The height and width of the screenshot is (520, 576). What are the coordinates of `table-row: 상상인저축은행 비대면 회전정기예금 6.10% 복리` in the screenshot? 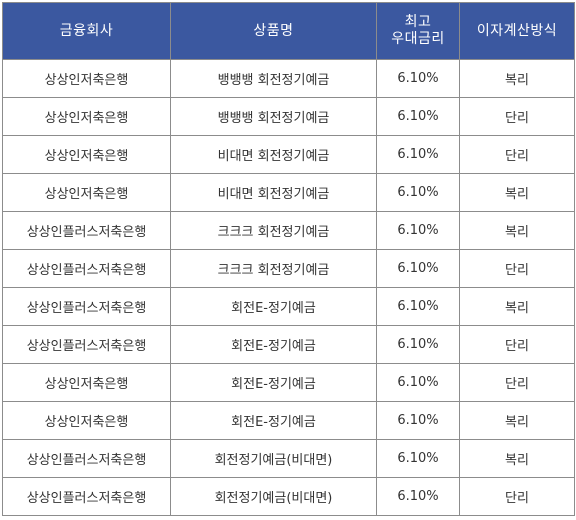 It's located at (288, 192).